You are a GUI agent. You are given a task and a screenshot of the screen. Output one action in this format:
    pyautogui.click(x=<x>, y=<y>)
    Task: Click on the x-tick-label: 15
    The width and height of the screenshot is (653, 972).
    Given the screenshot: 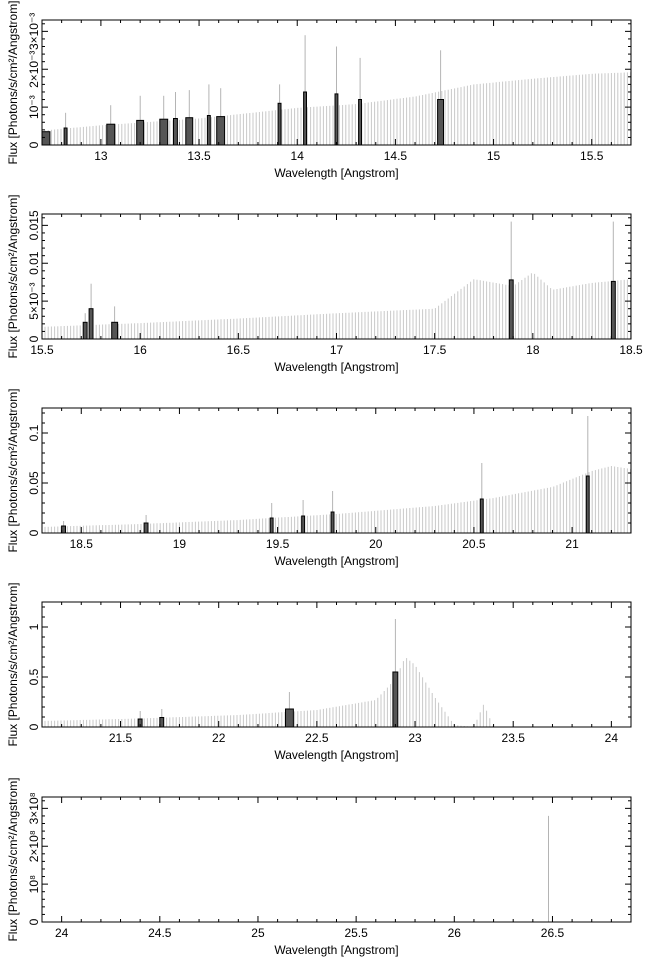 What is the action you would take?
    pyautogui.click(x=494, y=156)
    